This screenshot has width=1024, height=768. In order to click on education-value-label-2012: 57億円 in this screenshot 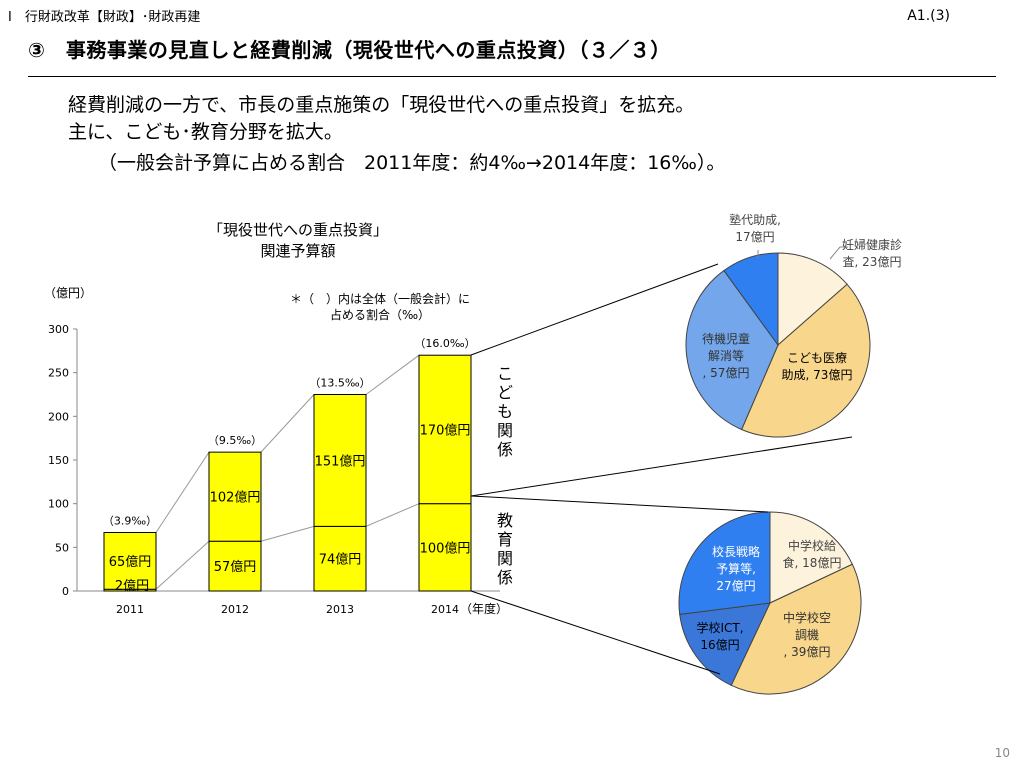, I will do `click(235, 567)`.